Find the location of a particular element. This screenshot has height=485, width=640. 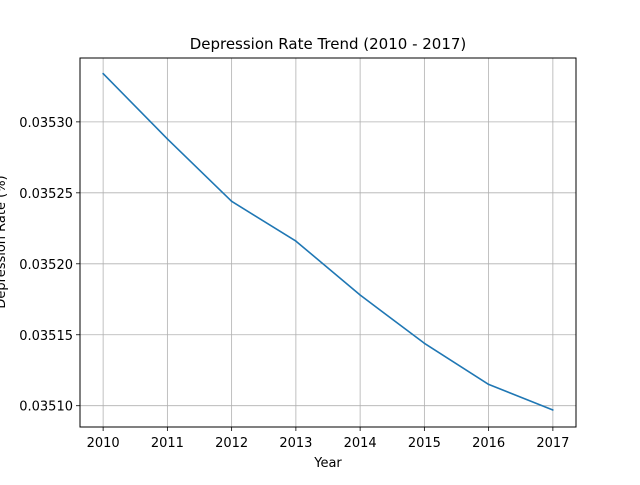

x-tick-label: 2015 is located at coordinates (424, 443).